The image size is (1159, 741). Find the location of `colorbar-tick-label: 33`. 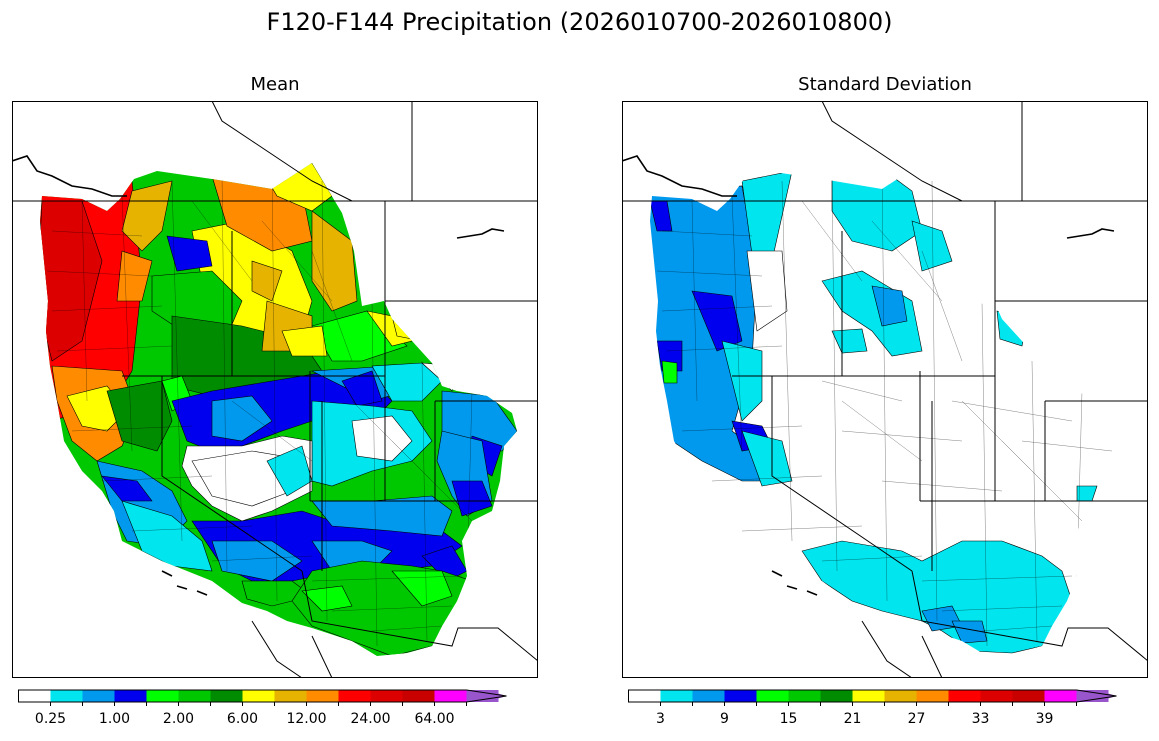

colorbar-tick-label: 33 is located at coordinates (980, 719).